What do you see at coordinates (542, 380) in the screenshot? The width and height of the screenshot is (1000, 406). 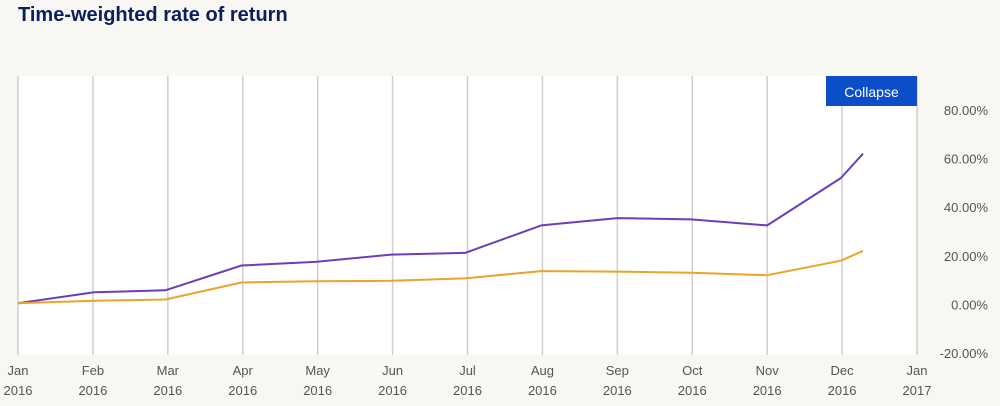 I see `x-tick-label: Aug 2016` at bounding box center [542, 380].